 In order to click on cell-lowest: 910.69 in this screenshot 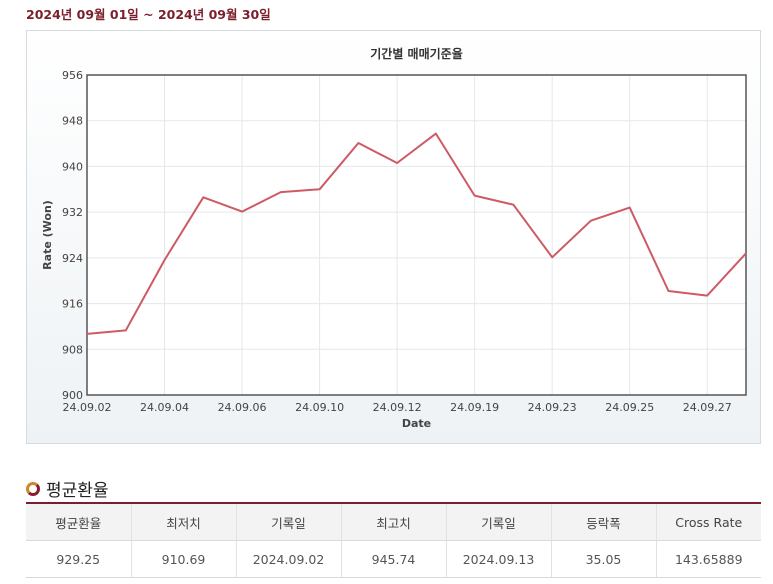, I will do `click(183, 559)`.